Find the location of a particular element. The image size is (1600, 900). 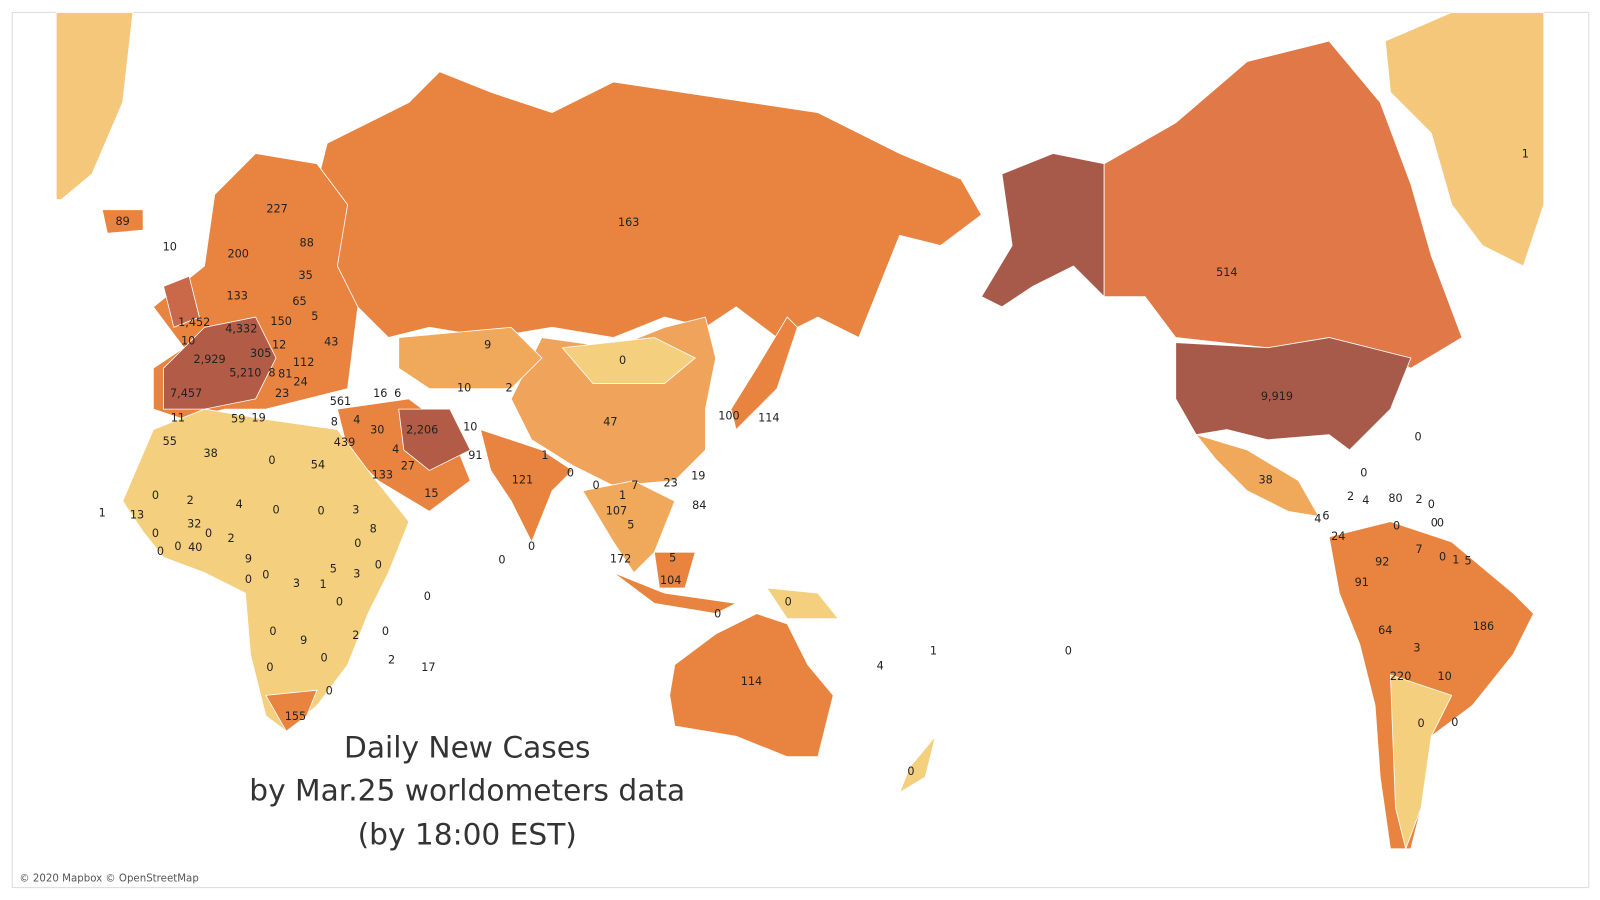

value-label: 7 is located at coordinates (1418, 549).